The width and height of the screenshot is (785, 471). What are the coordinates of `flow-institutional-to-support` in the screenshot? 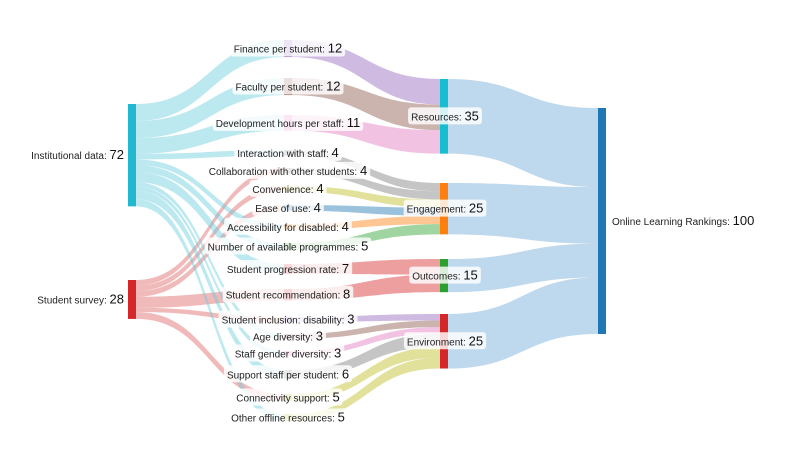 It's located at (210, 284).